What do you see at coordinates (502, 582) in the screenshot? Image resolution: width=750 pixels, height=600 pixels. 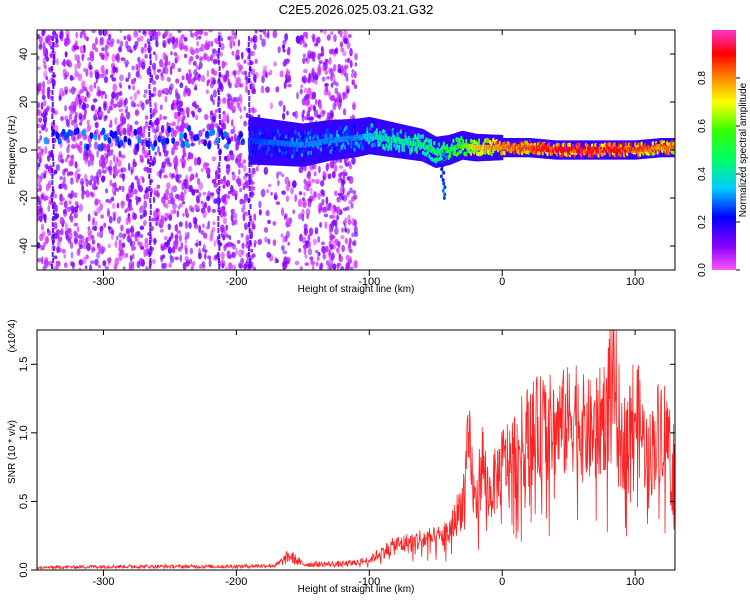 I see `x-tick-label: 0` at bounding box center [502, 582].